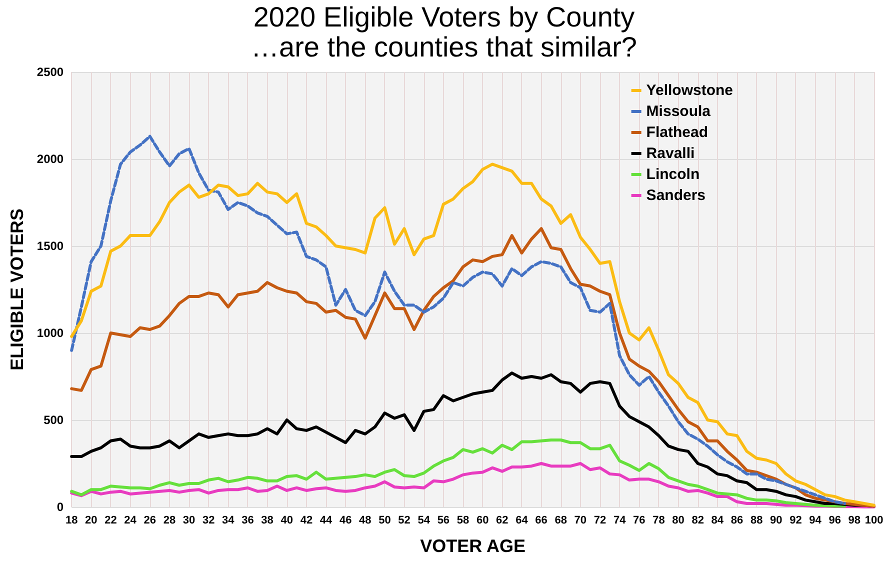 Image resolution: width=888 pixels, height=563 pixels. I want to click on y-axis-title: ELIGIBLE VOTERS, so click(17, 289).